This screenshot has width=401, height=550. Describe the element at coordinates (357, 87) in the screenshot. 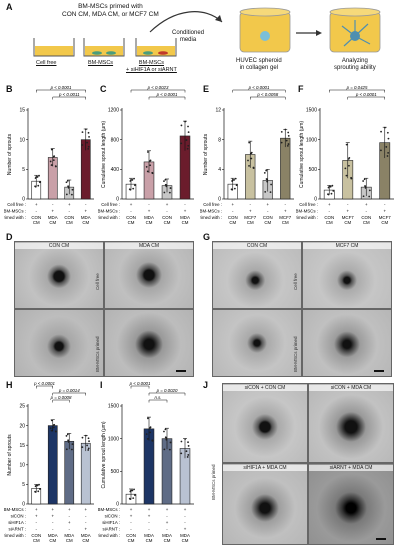

I see `p-value-label: p = 0.0425` at that location.